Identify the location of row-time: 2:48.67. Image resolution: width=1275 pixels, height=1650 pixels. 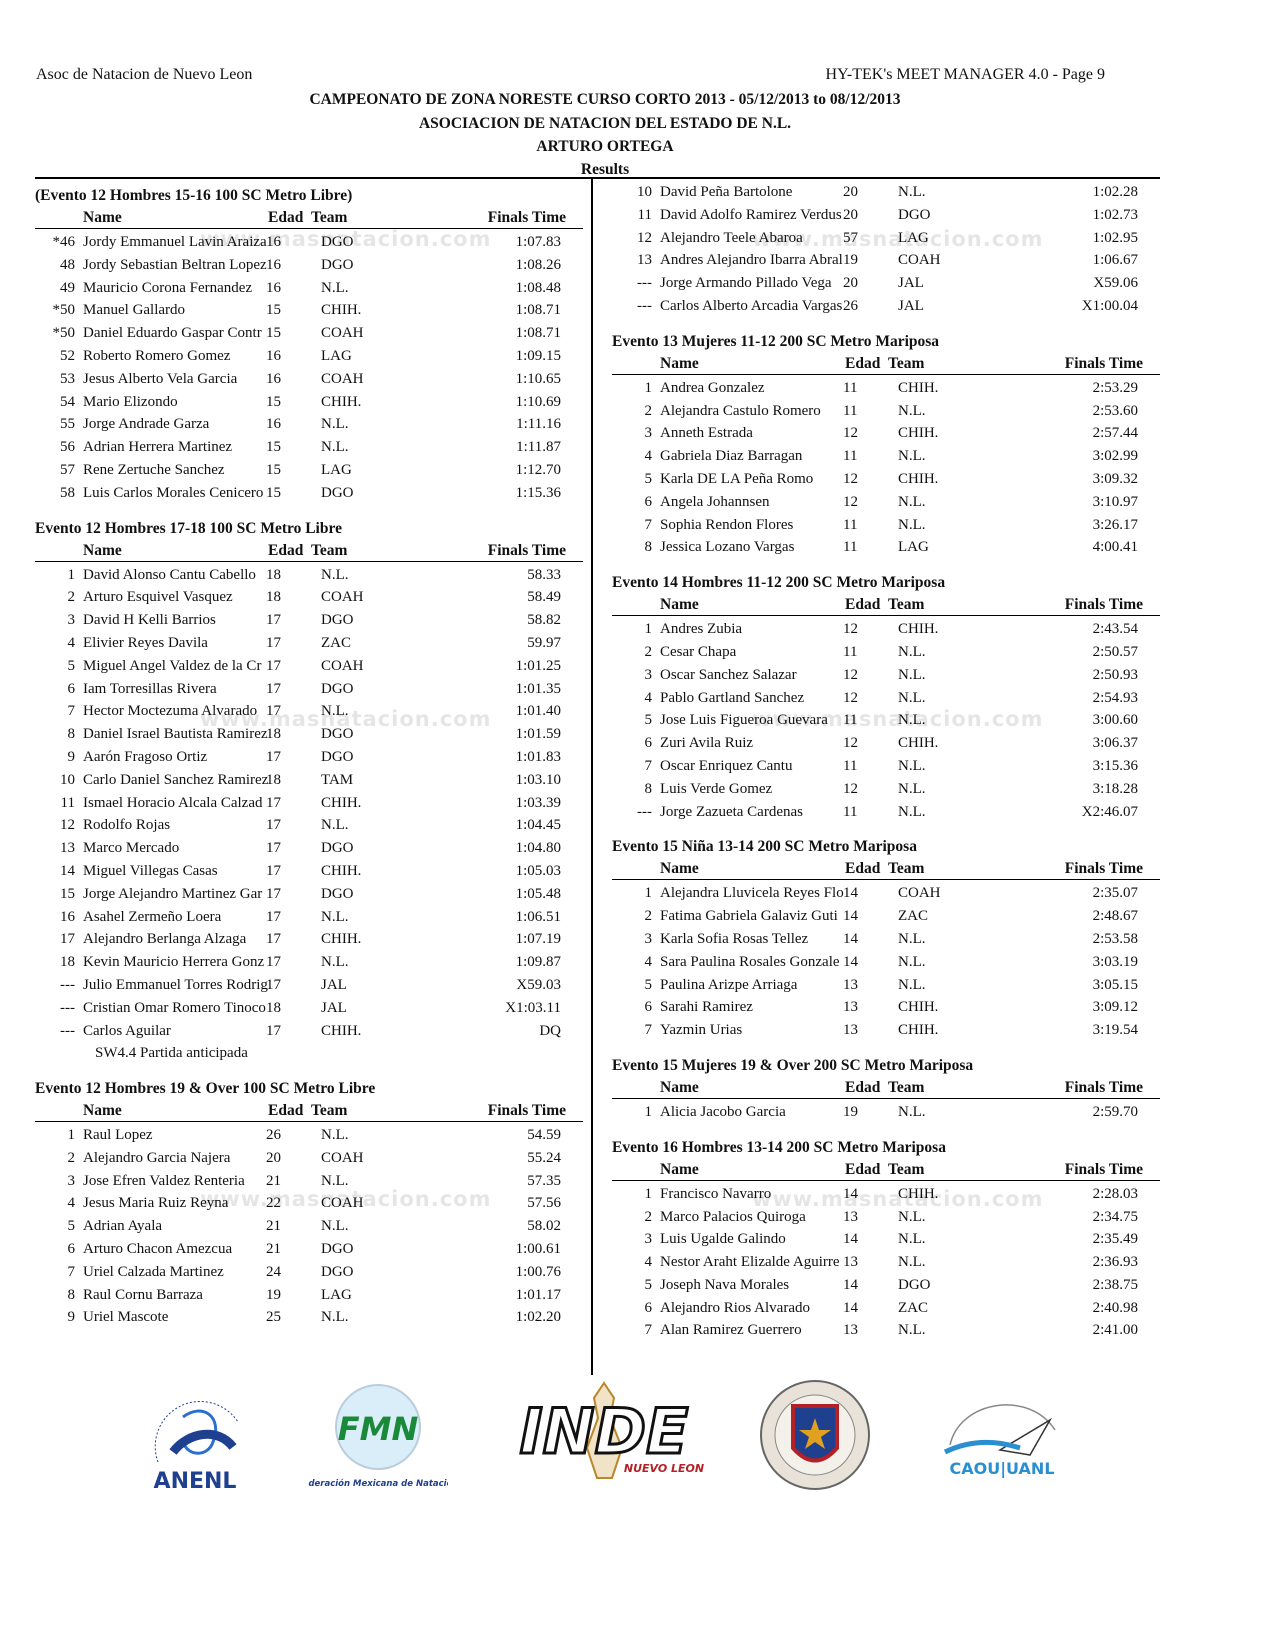
(1115, 916).